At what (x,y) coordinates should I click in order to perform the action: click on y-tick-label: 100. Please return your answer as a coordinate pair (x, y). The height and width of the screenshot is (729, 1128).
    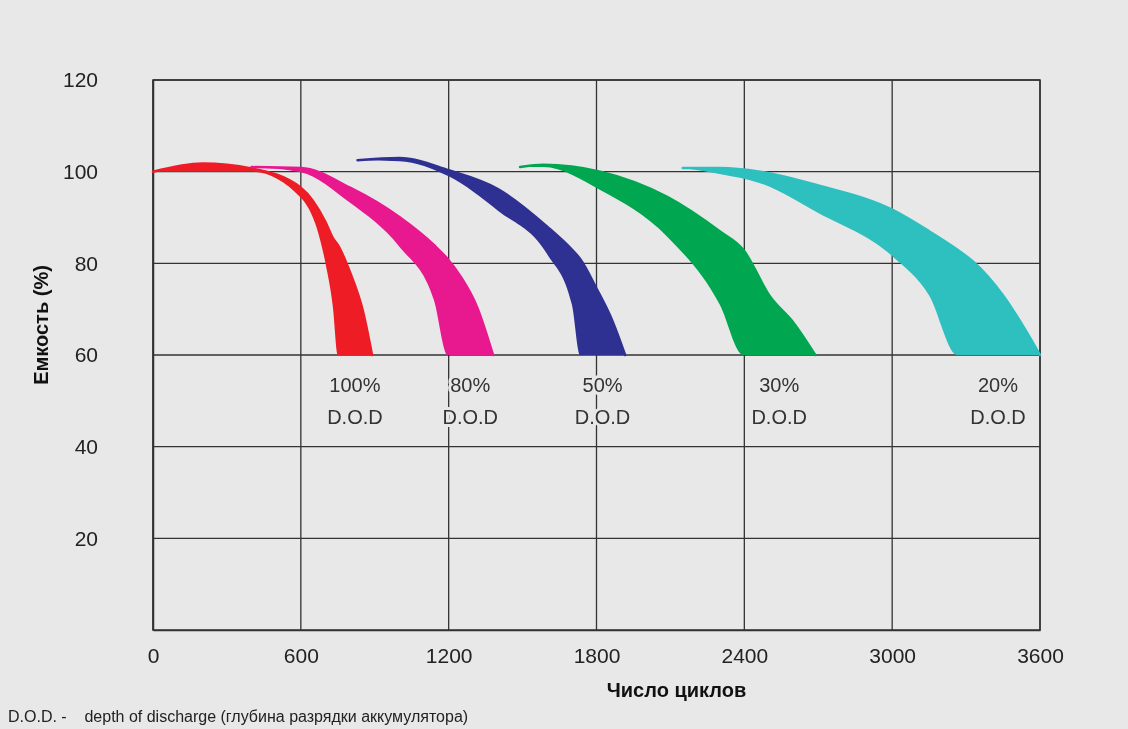
    Looking at the image, I should click on (80, 171).